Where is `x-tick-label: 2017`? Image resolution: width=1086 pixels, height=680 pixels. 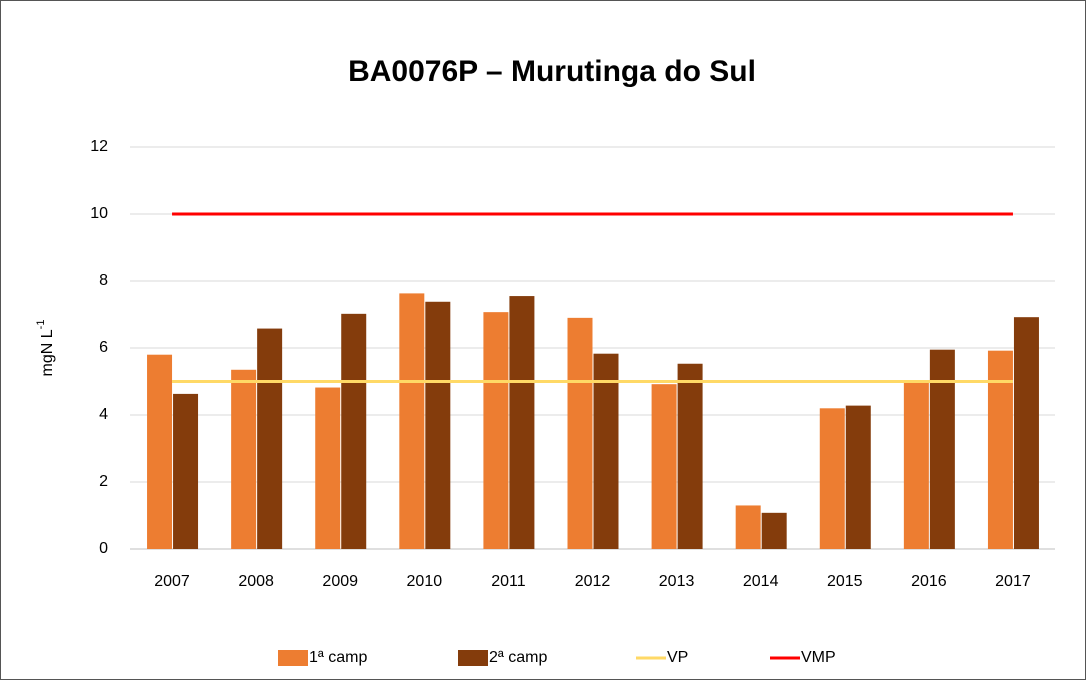
x-tick-label: 2017 is located at coordinates (1013, 581).